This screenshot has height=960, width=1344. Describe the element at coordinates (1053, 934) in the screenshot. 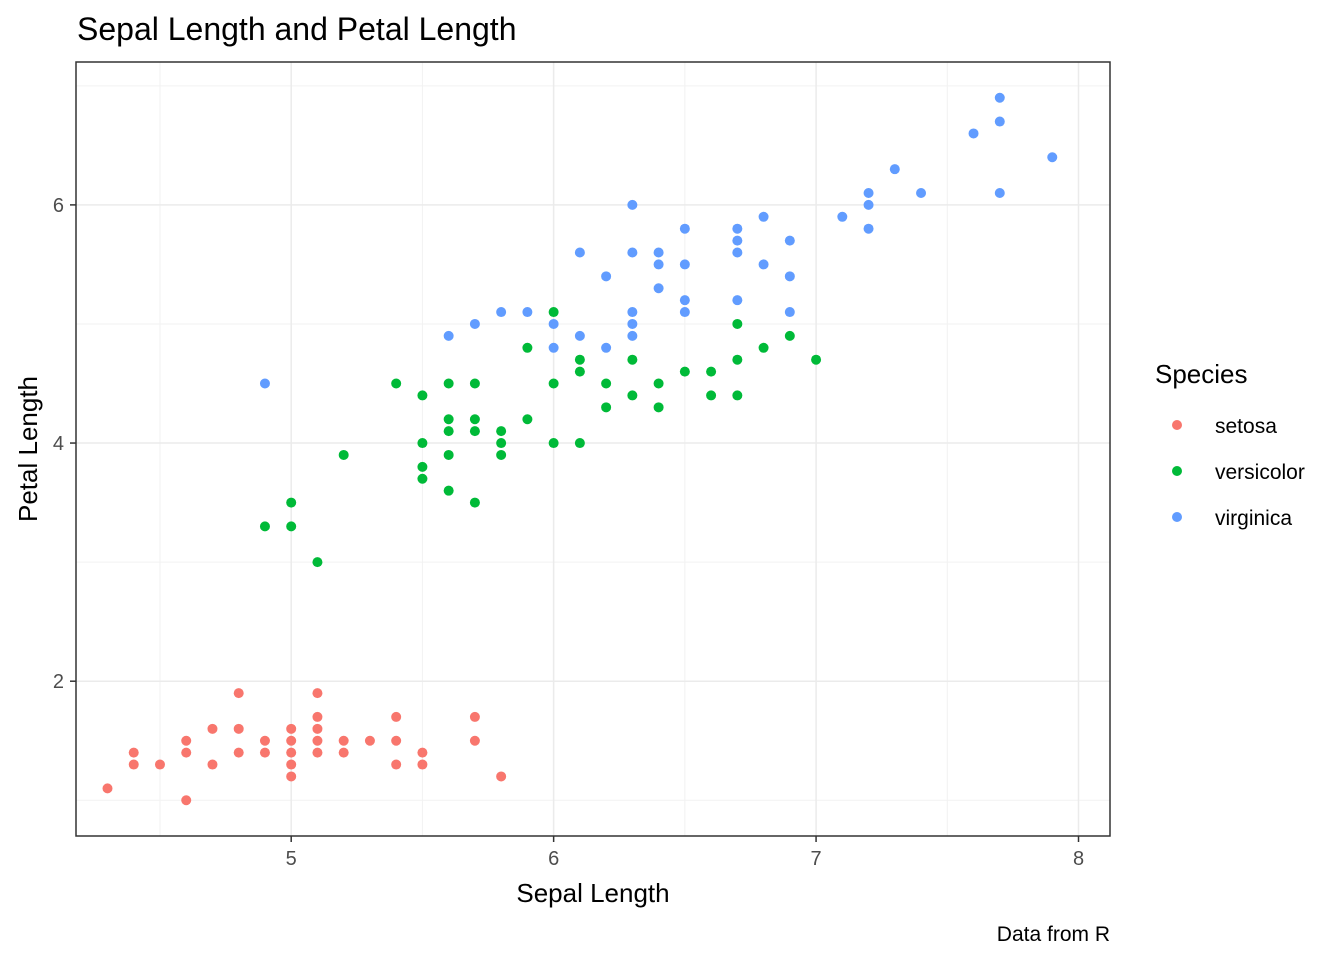

I see `caption: Data from R` at that location.